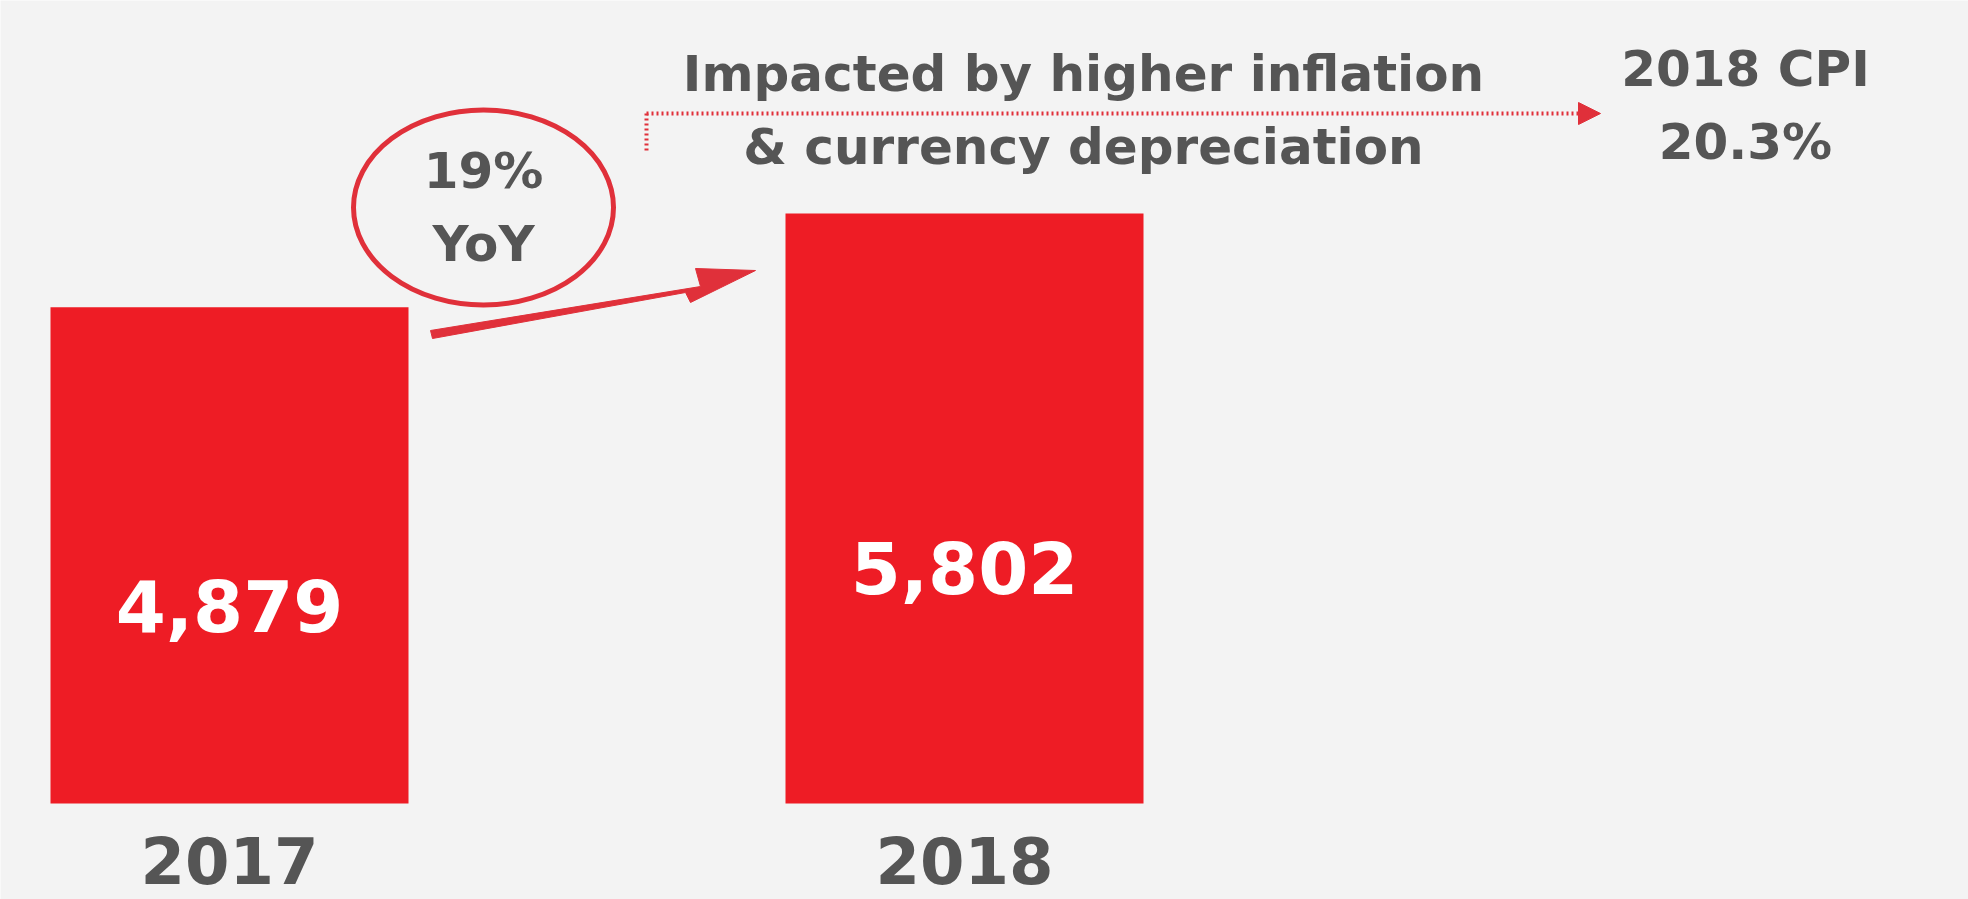 The image size is (1968, 899). What do you see at coordinates (964, 569) in the screenshot?
I see `data-label: 5,802` at bounding box center [964, 569].